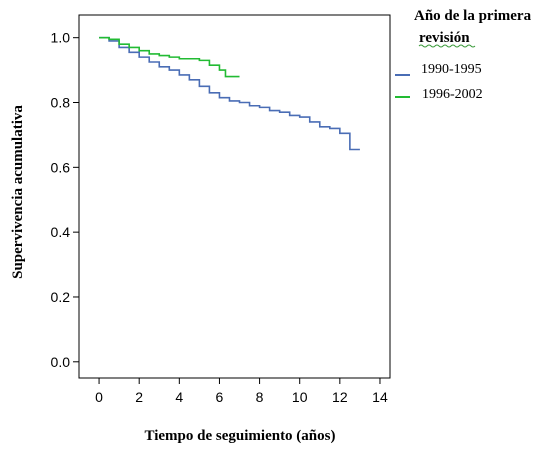 The image size is (560, 451). I want to click on y-axis: 0.0 0.2 0.4 0.6 0.8 1.0, so click(65, 200).